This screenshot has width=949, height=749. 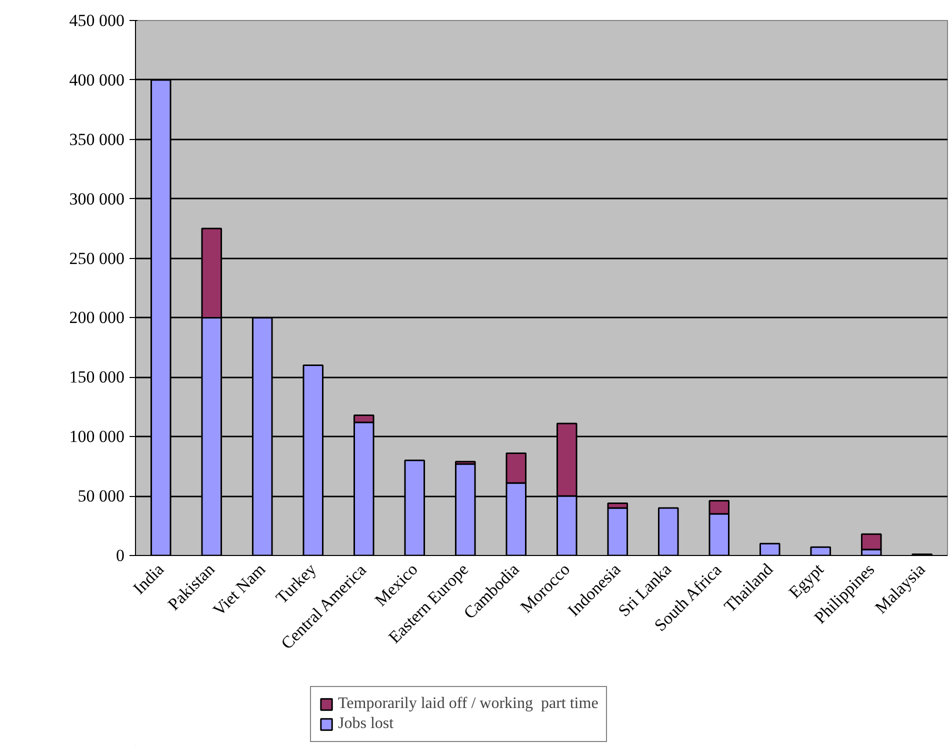 What do you see at coordinates (468, 704) in the screenshot?
I see `legend-label: Temporarily laid off / working part time` at bounding box center [468, 704].